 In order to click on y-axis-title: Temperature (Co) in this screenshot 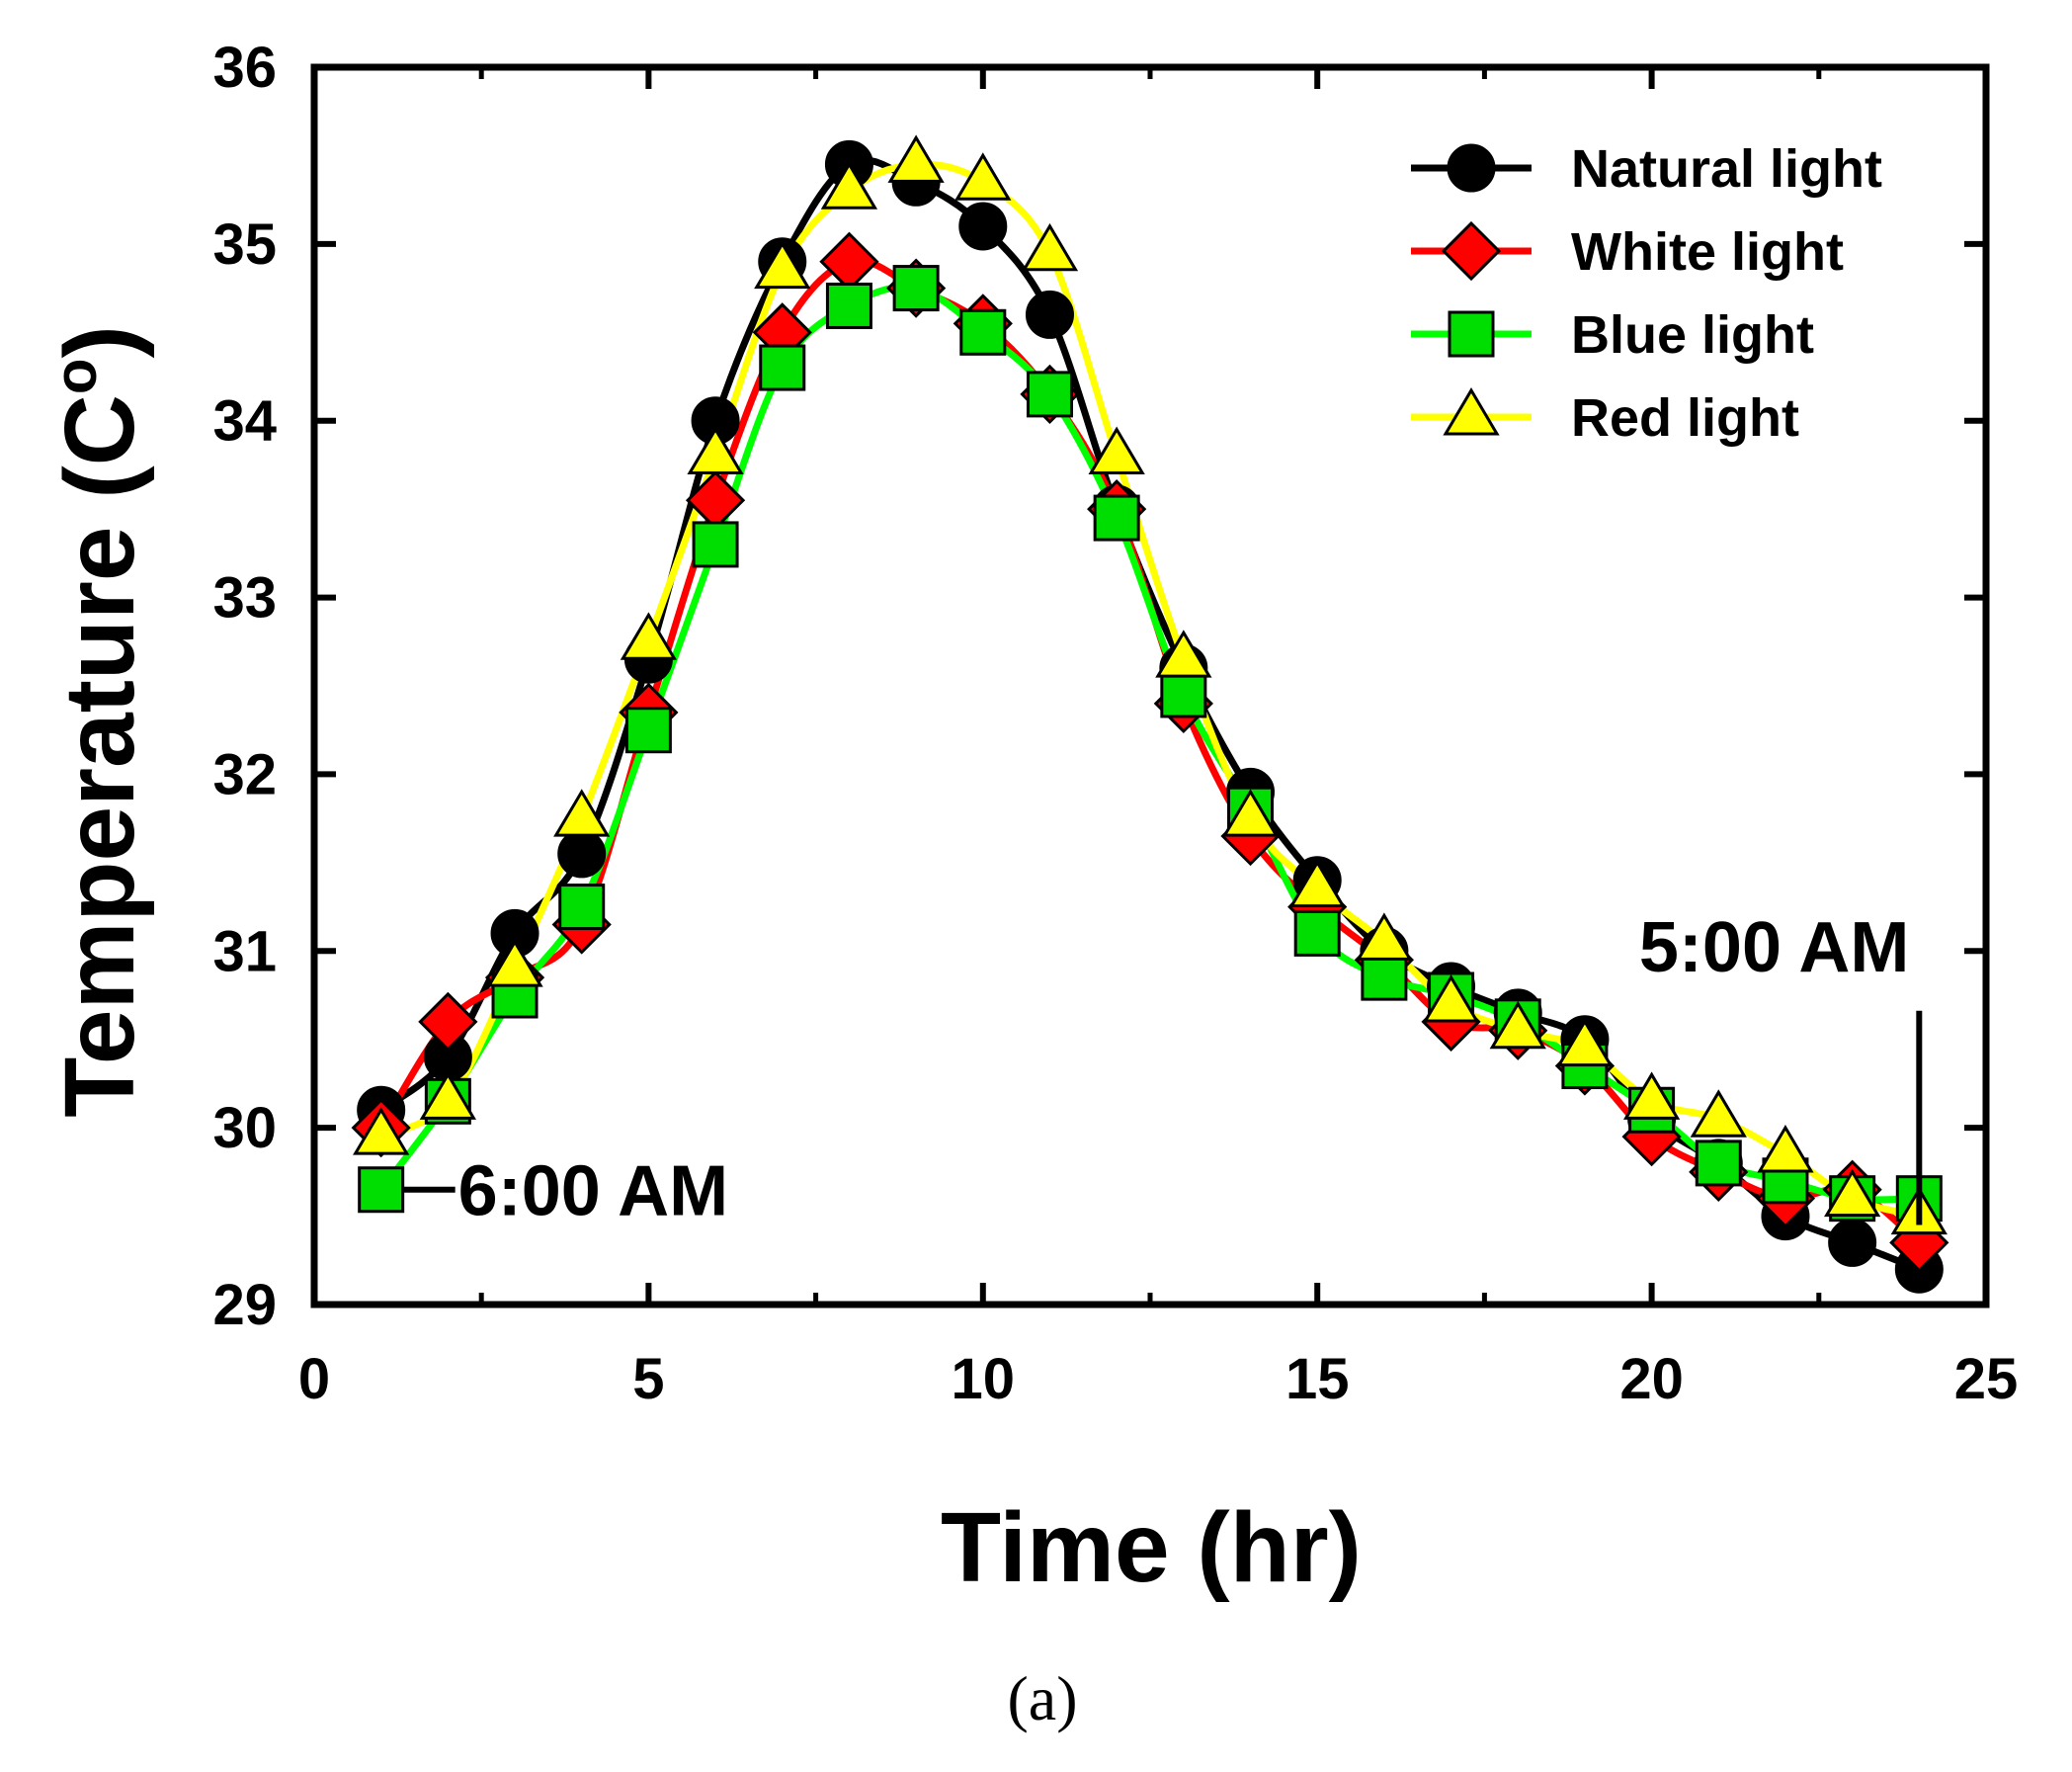, I will do `click(98, 722)`.